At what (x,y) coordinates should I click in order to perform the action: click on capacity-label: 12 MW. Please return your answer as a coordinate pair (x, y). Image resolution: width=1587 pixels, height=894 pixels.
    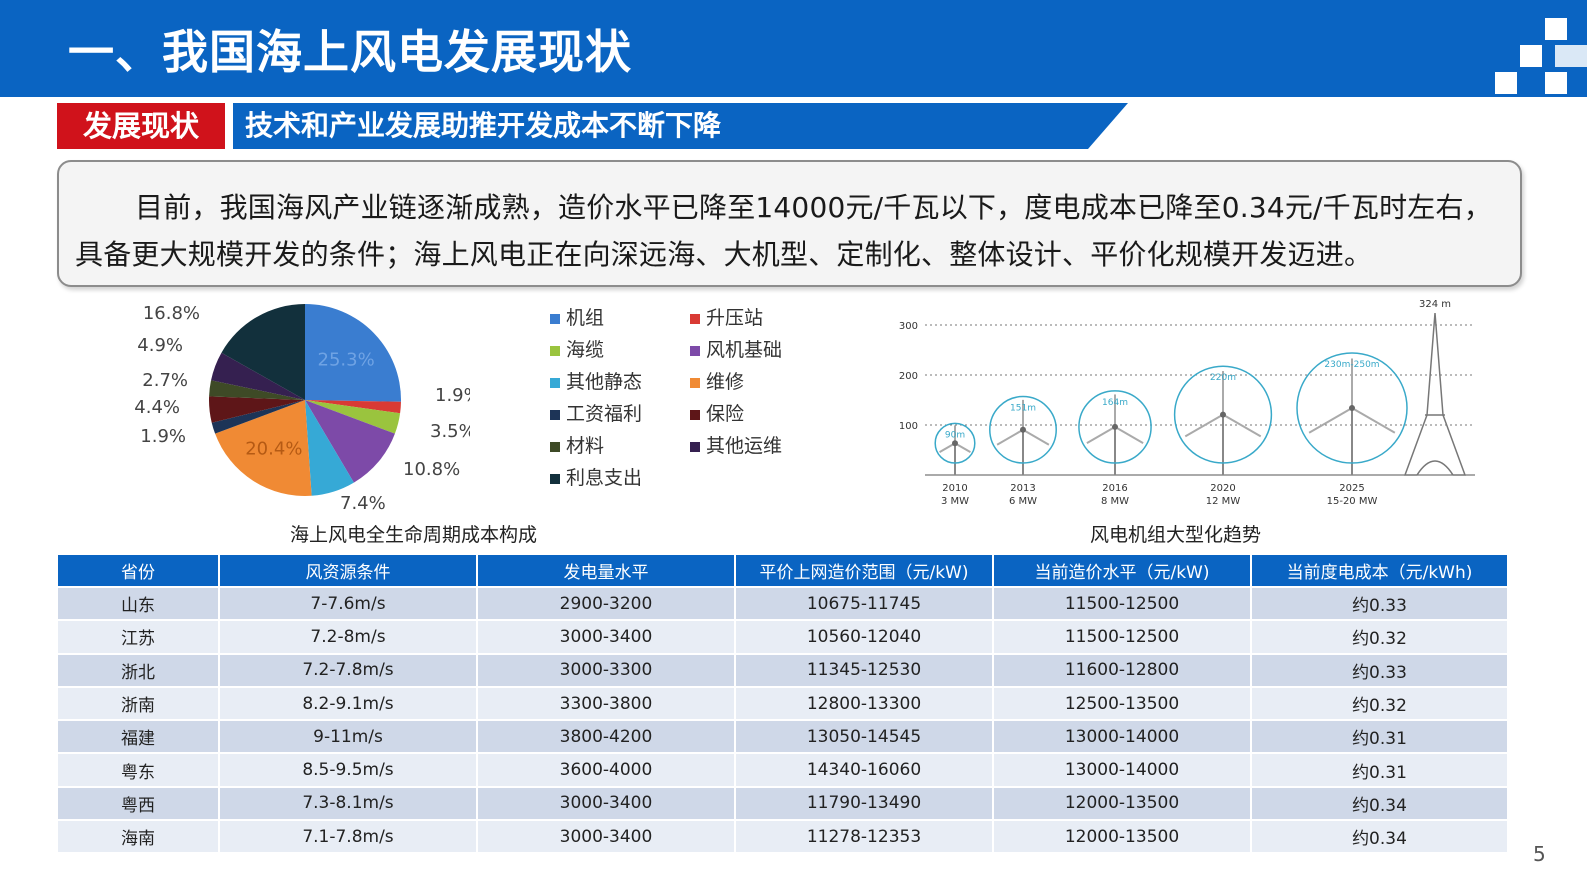
    Looking at the image, I should click on (1223, 501).